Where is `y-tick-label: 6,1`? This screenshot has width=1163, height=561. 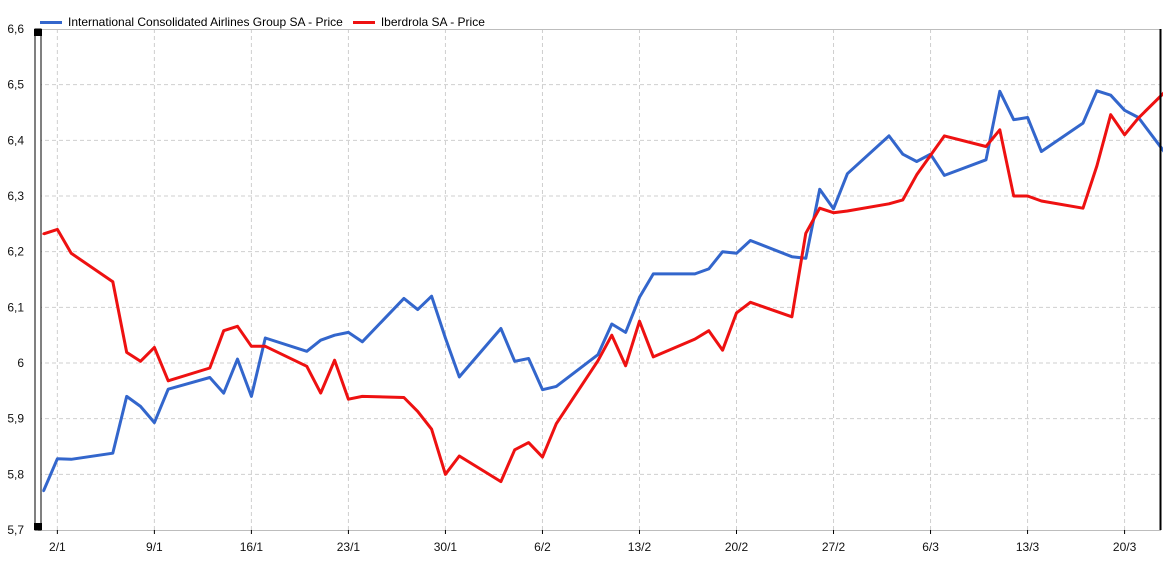 y-tick-label: 6,1 is located at coordinates (15, 307).